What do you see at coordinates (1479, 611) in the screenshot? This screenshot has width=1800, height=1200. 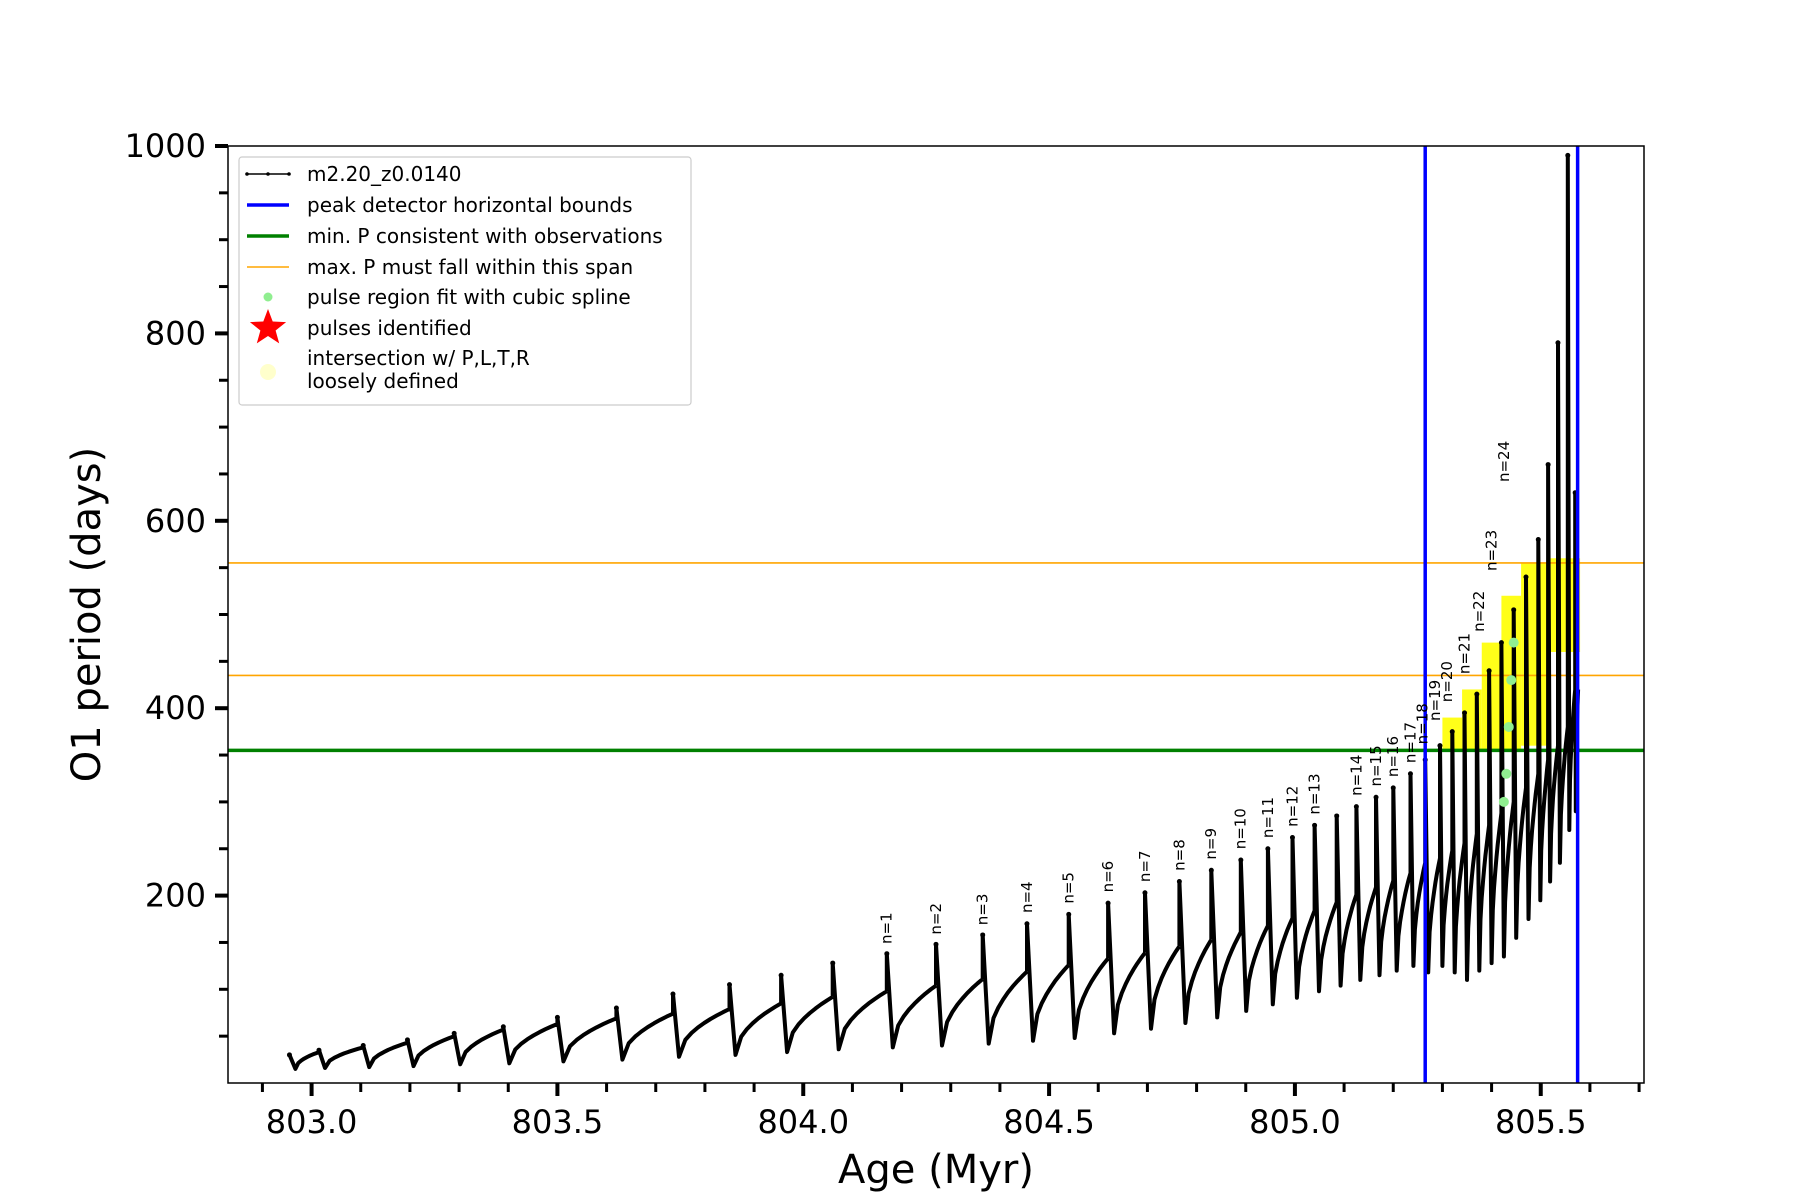 I see `pulse-label: n=22` at bounding box center [1479, 611].